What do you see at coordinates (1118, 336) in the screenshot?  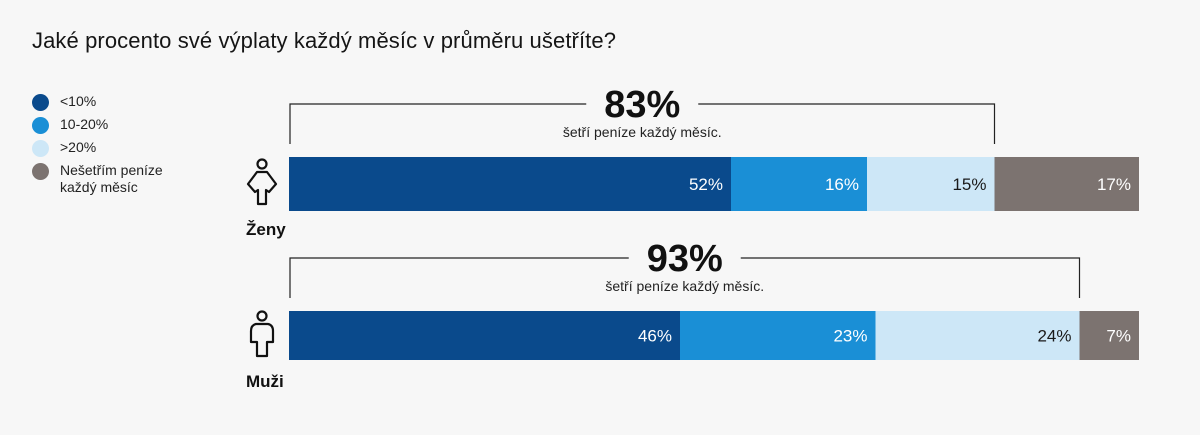 I see `segment-label: 7%` at bounding box center [1118, 336].